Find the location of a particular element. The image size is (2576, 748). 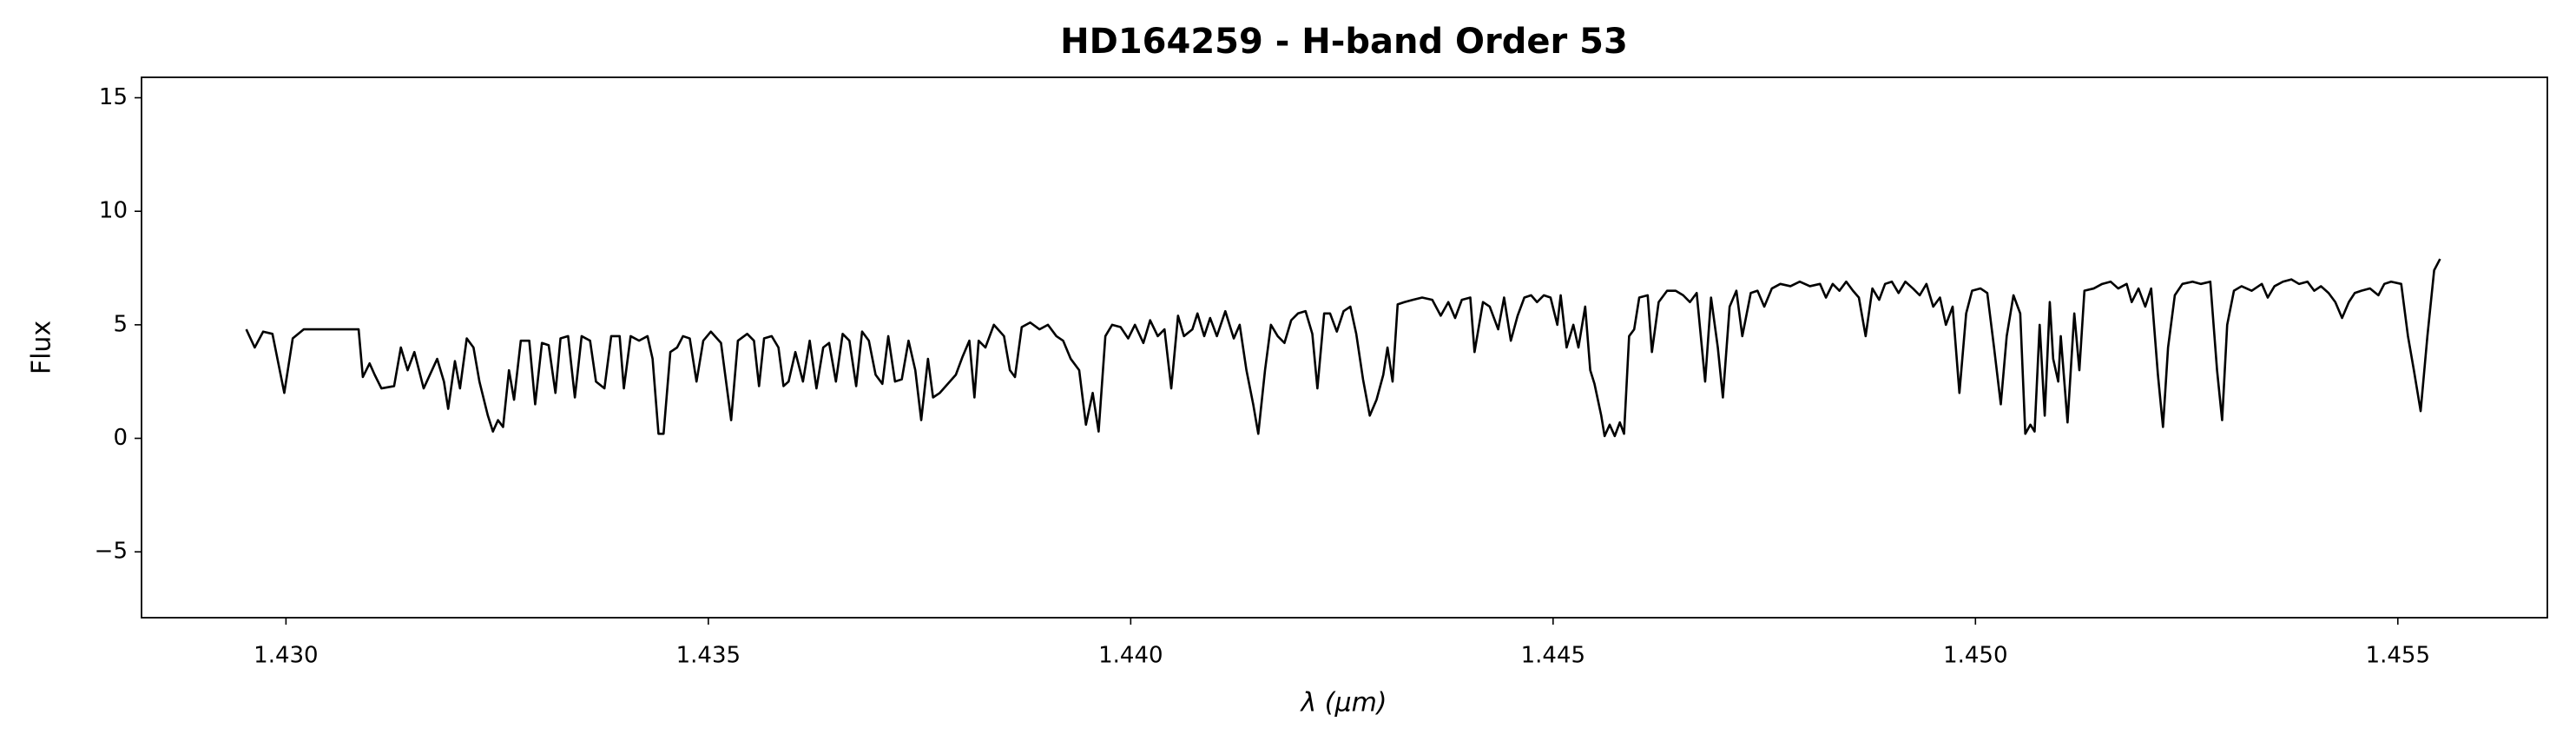

x-tick-label: 1.445 is located at coordinates (1553, 656).